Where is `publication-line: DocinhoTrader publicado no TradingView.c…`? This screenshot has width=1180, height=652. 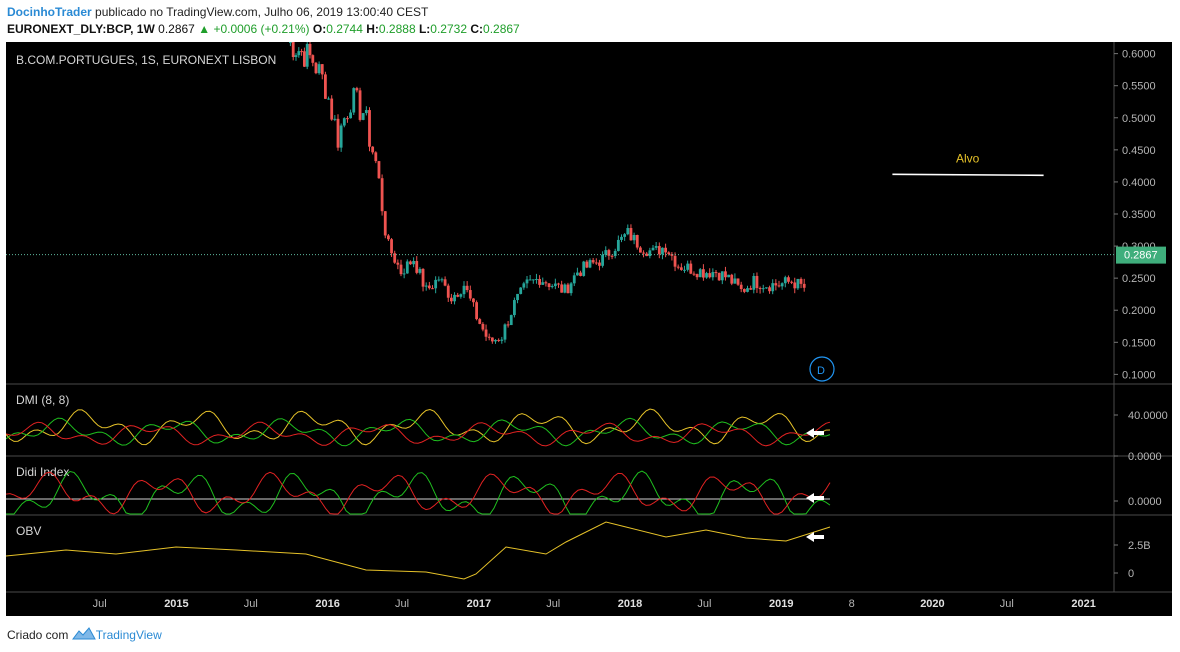 publication-line: DocinhoTrader publicado no TradingView.c… is located at coordinates (217, 12).